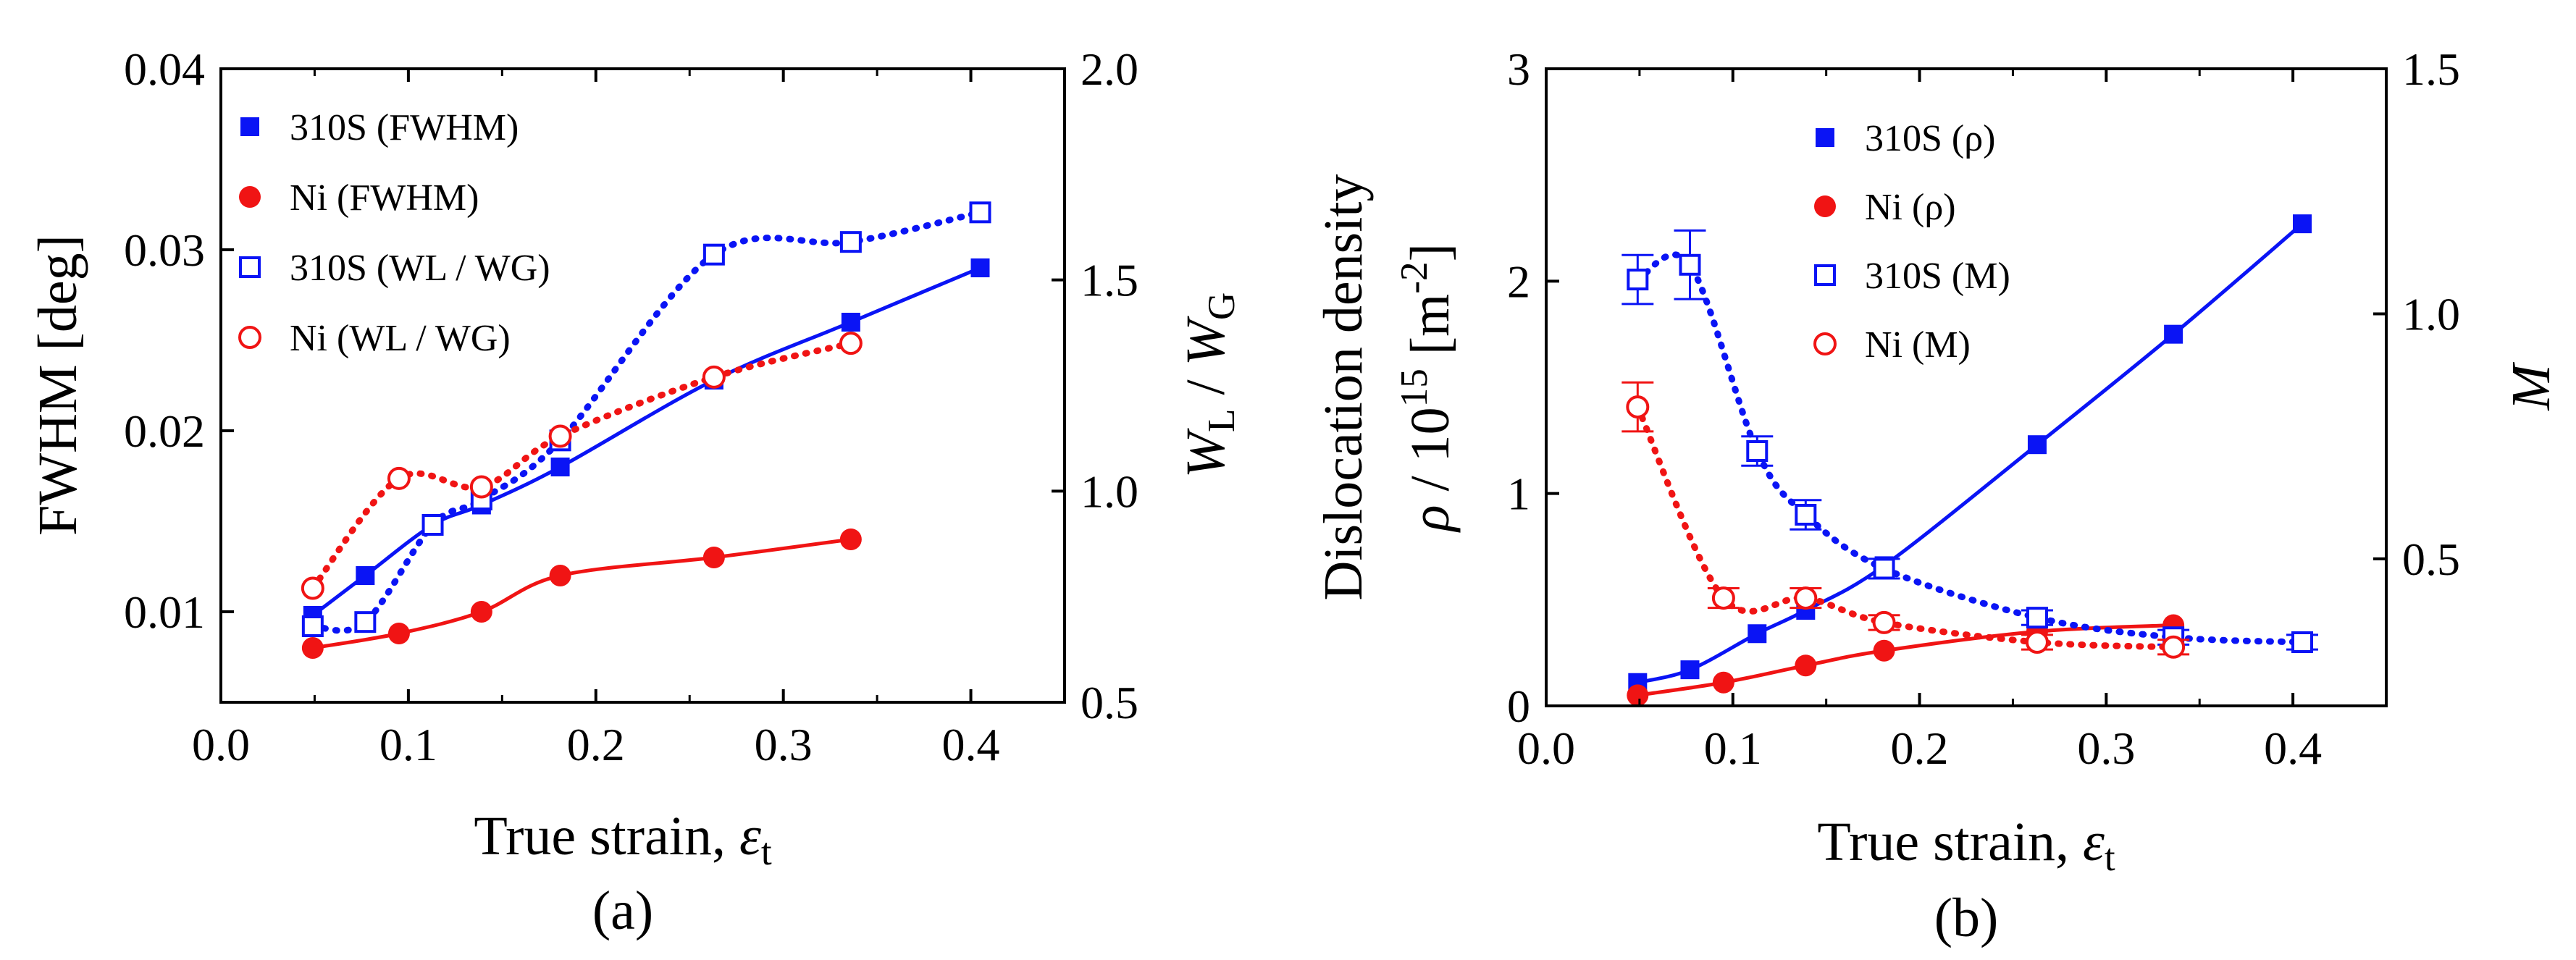  What do you see at coordinates (221, 744) in the screenshot?
I see `panel-a-xtick-label: 0.0` at bounding box center [221, 744].